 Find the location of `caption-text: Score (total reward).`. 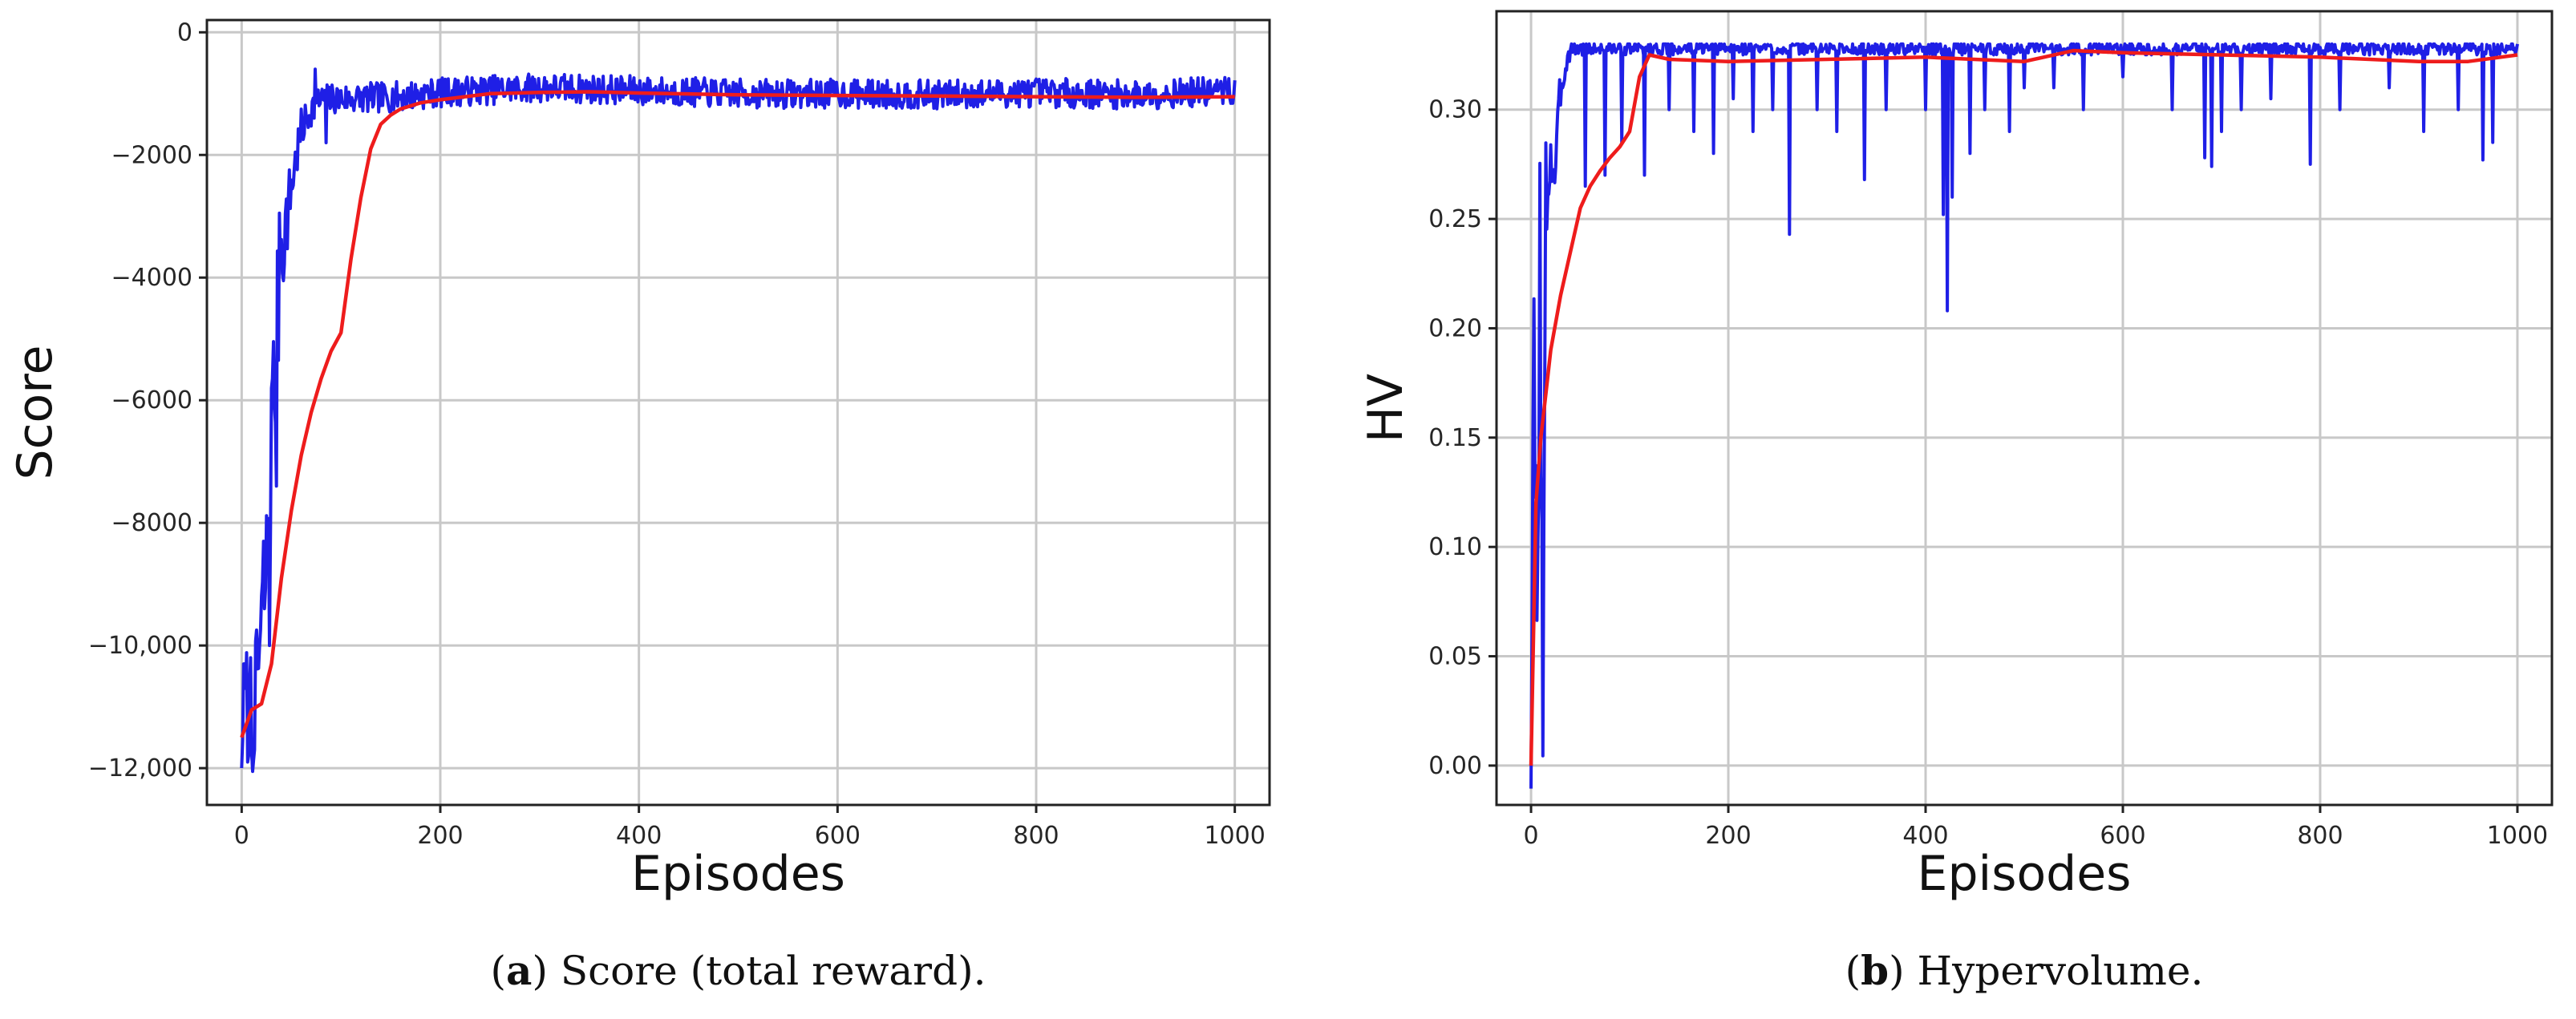

caption-text: Score (total reward). is located at coordinates (774, 971).